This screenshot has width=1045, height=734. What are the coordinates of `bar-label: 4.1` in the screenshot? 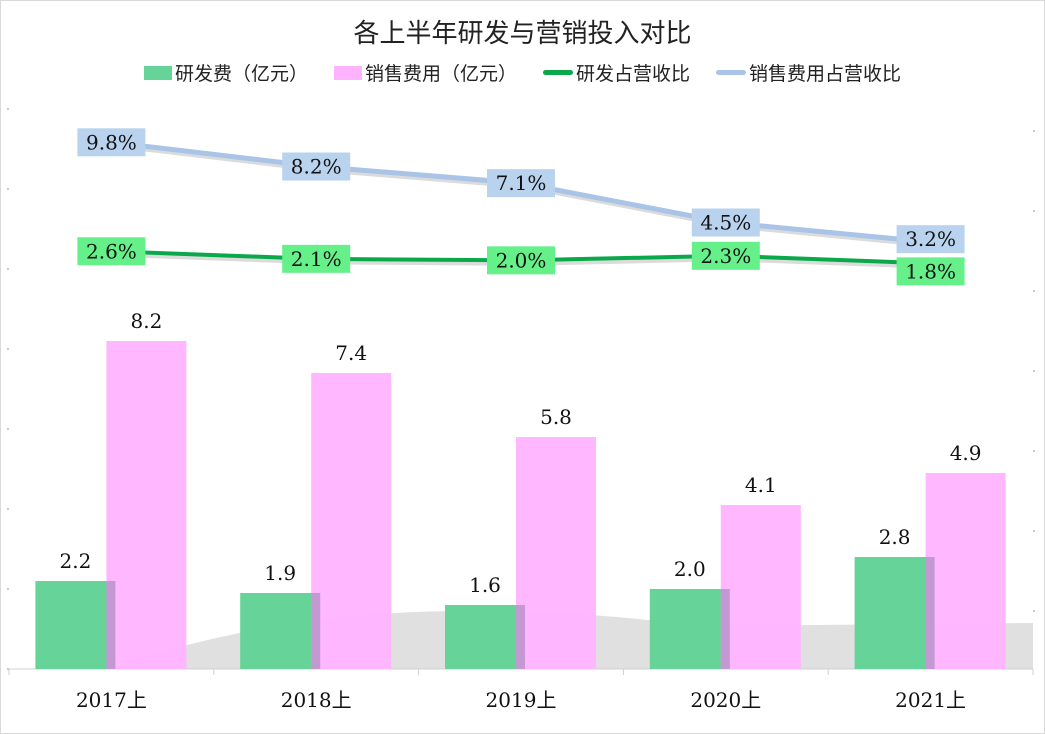 It's located at (761, 485).